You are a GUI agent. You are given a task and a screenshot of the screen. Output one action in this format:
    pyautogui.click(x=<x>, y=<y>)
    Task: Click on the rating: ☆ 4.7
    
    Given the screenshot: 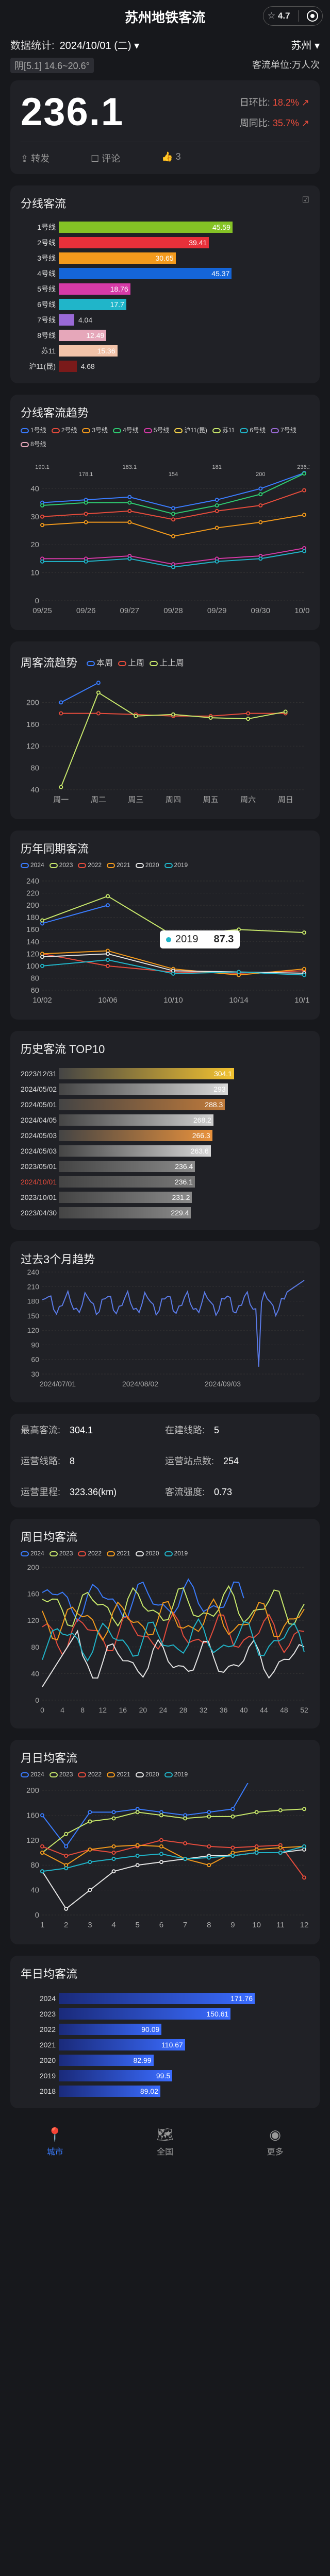 What is the action you would take?
    pyautogui.click(x=278, y=16)
    